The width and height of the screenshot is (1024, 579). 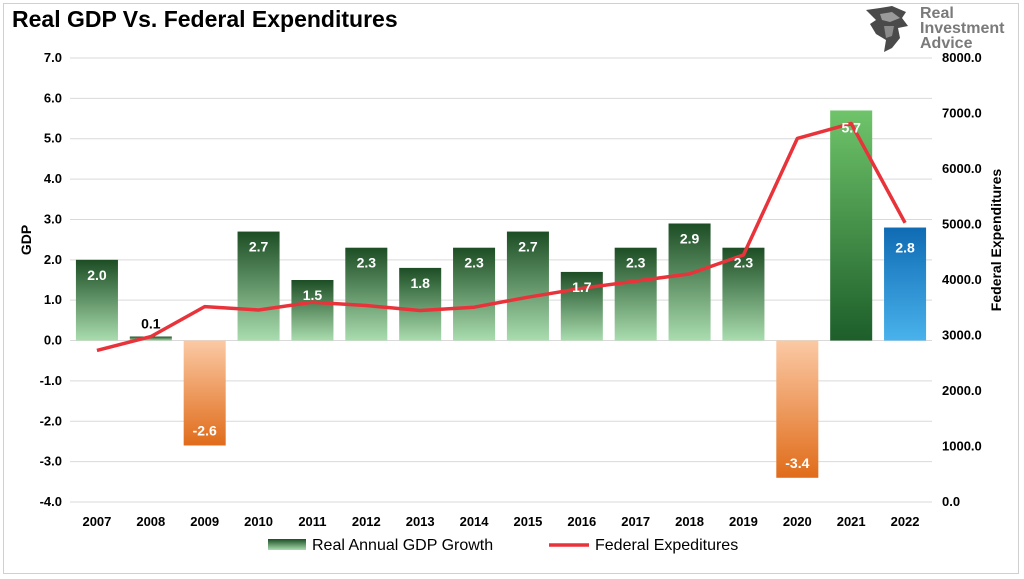 I want to click on x-tick-label: 2010, so click(x=258, y=521).